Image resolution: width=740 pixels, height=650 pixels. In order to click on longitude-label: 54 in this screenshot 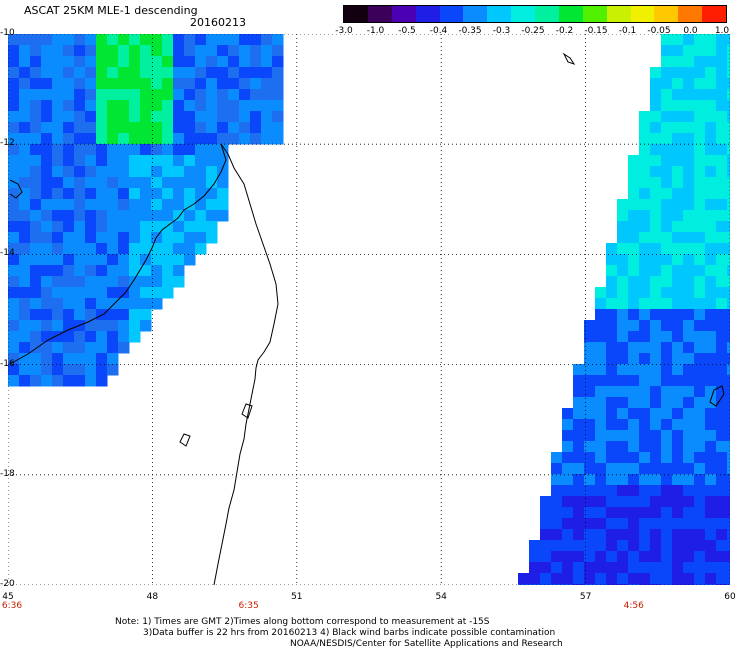, I will do `click(441, 597)`.